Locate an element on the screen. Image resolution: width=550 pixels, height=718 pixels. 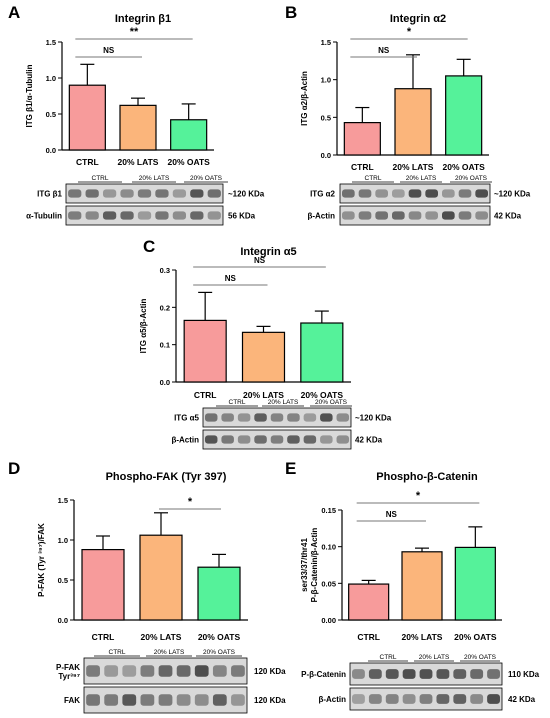
blot-weight-label: 56 KDa is located at coordinates (242, 216).